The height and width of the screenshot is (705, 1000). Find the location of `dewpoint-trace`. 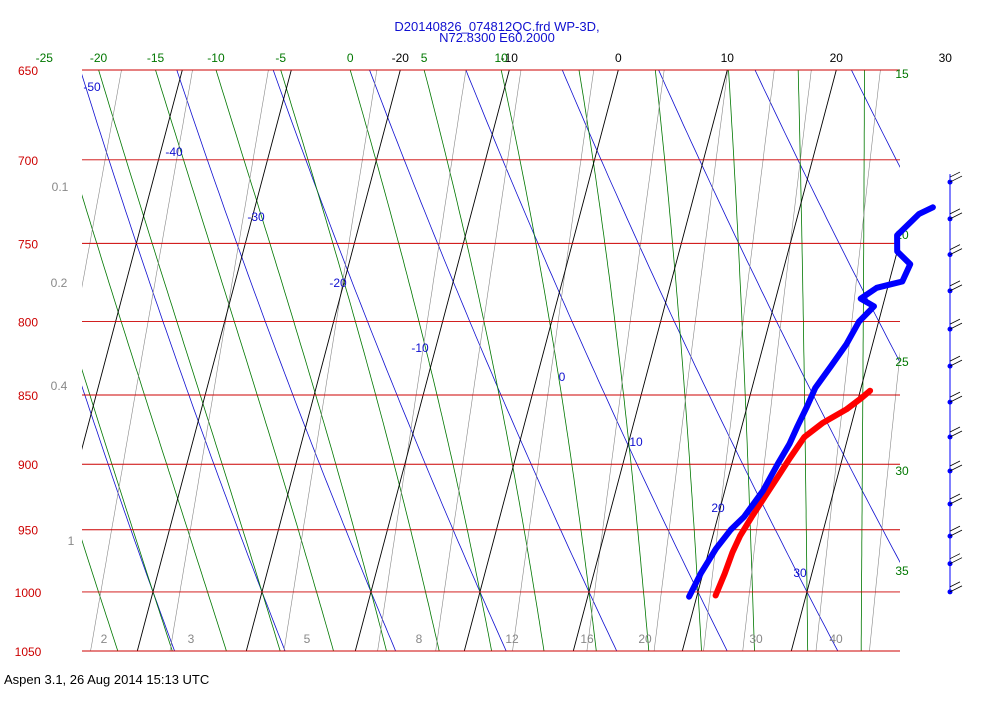

dewpoint-trace is located at coordinates (811, 402).